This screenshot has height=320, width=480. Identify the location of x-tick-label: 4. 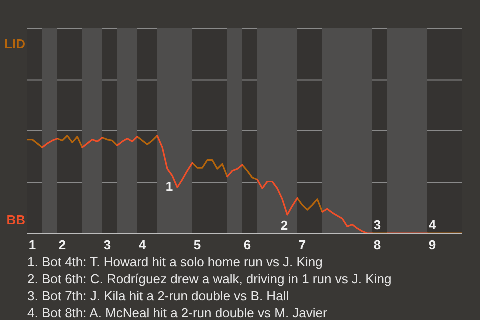
(142, 245).